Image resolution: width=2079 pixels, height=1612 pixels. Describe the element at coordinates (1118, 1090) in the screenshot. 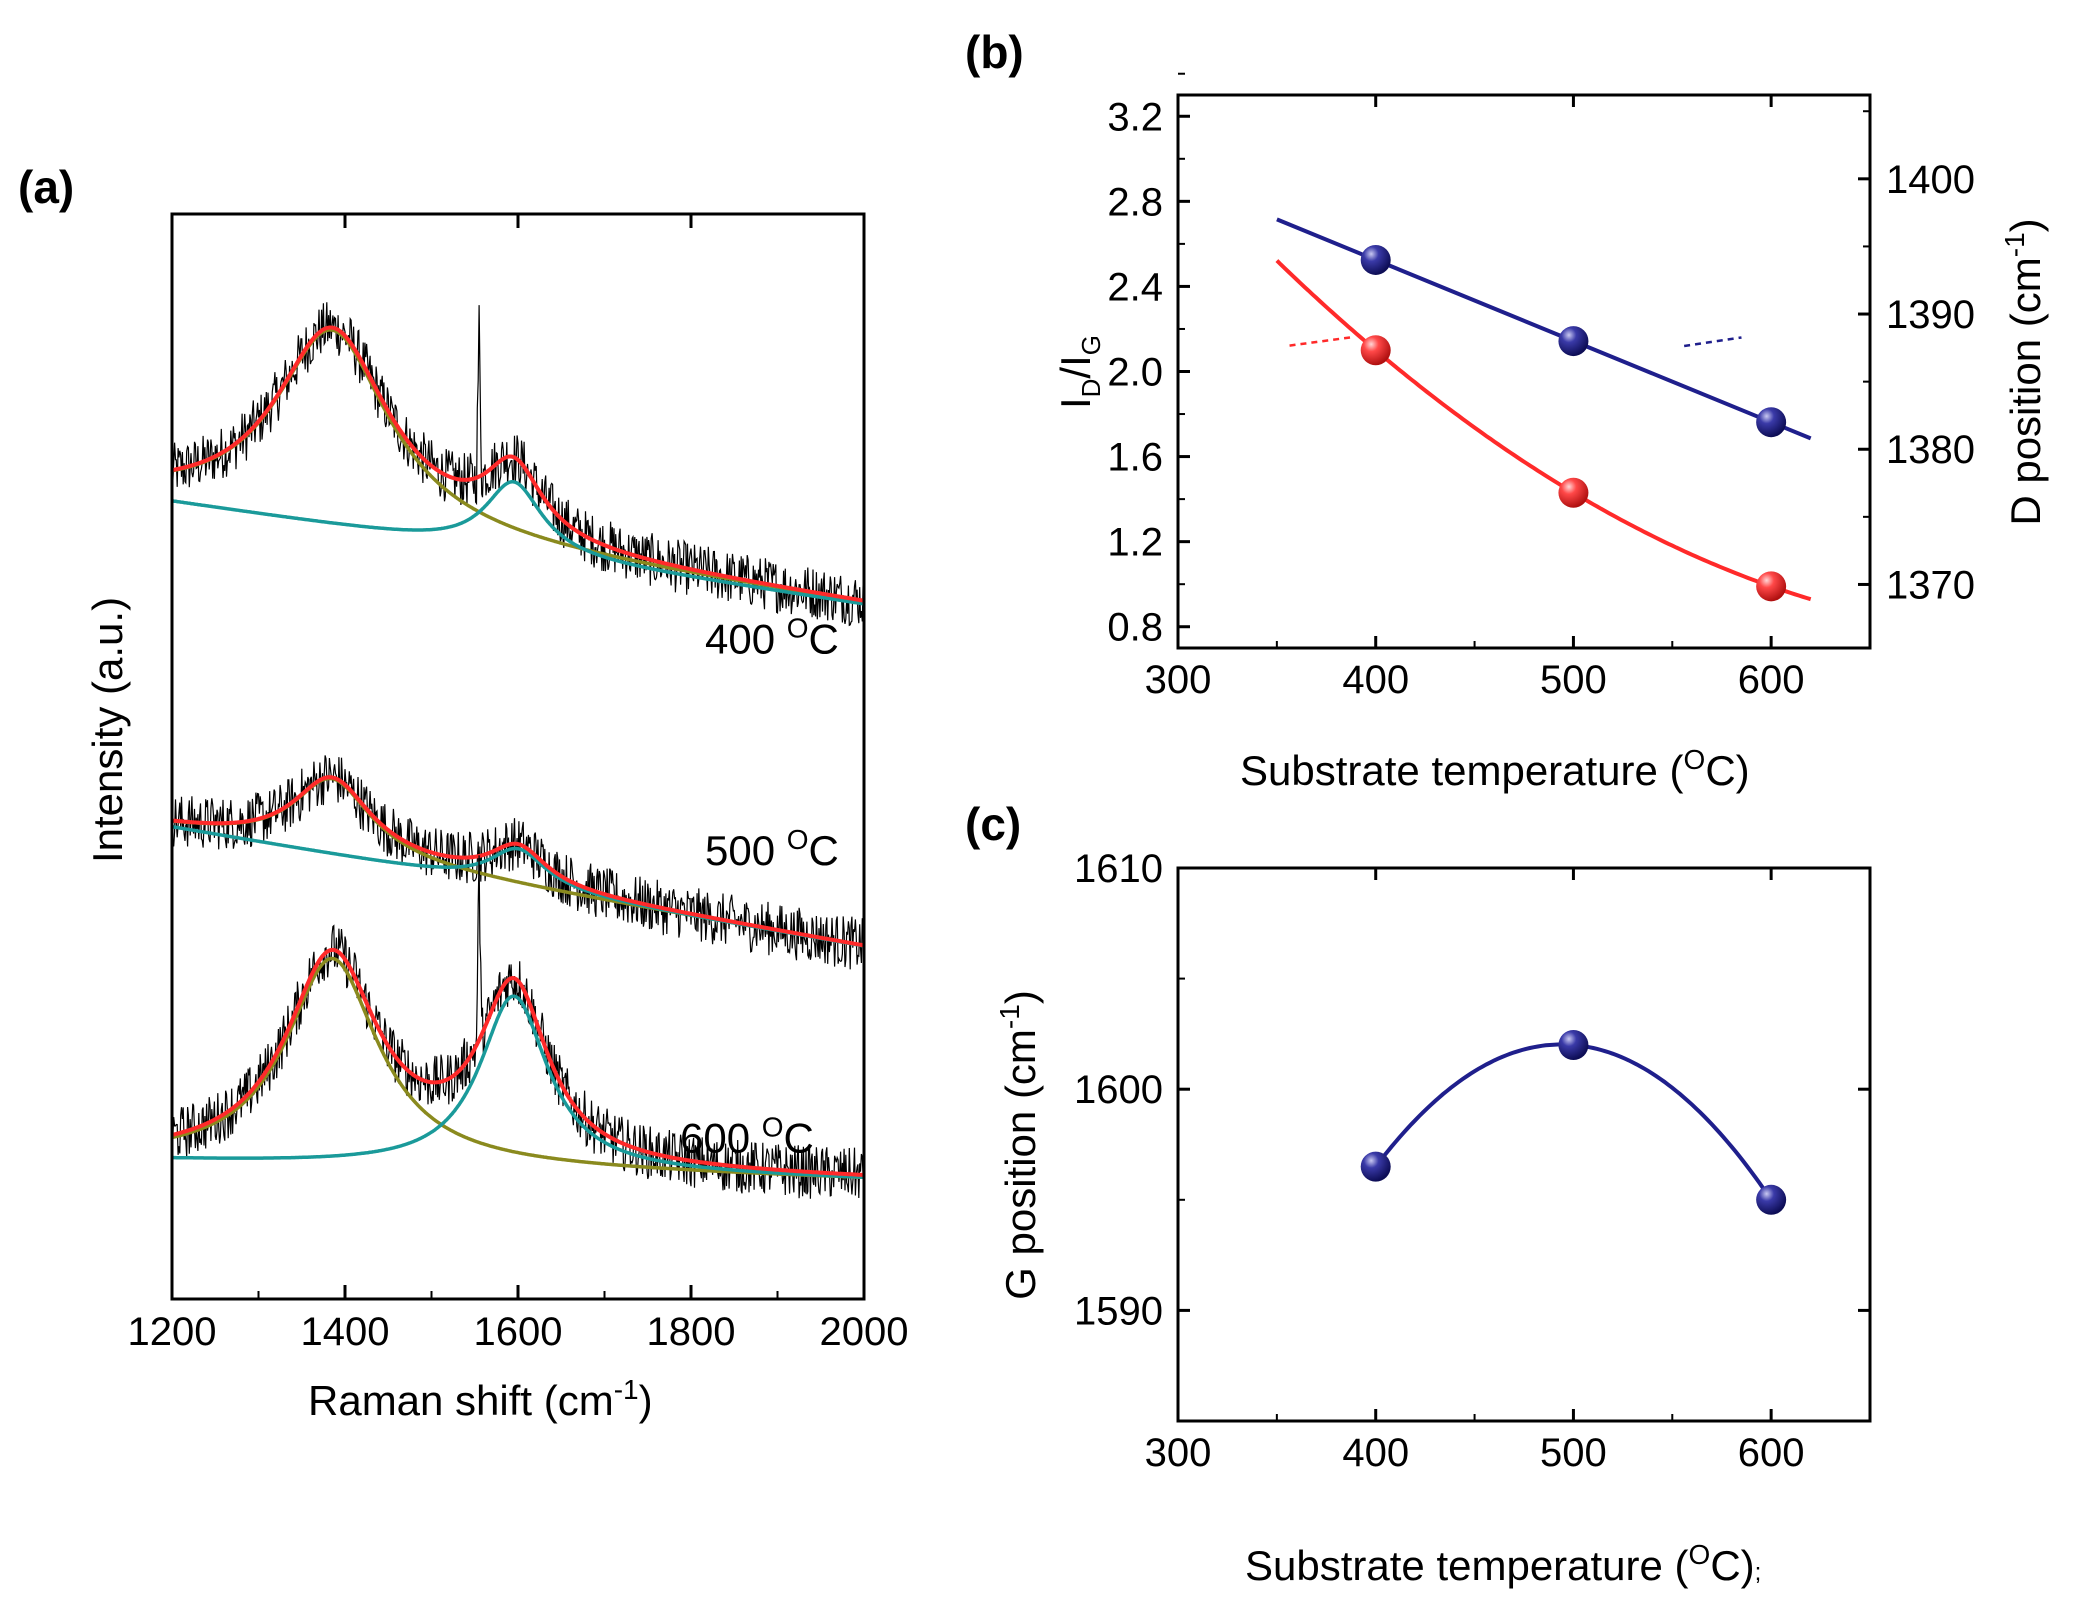

I see `c-y-tick-label: 1600` at that location.